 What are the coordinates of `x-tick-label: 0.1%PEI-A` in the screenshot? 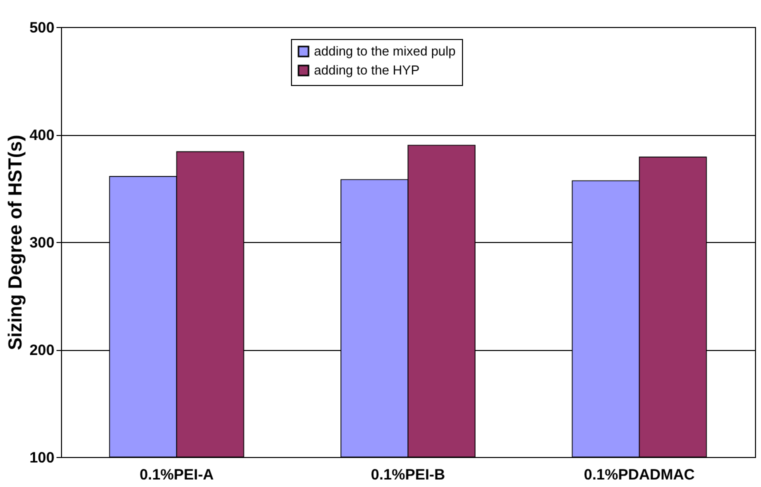 It's located at (177, 475).